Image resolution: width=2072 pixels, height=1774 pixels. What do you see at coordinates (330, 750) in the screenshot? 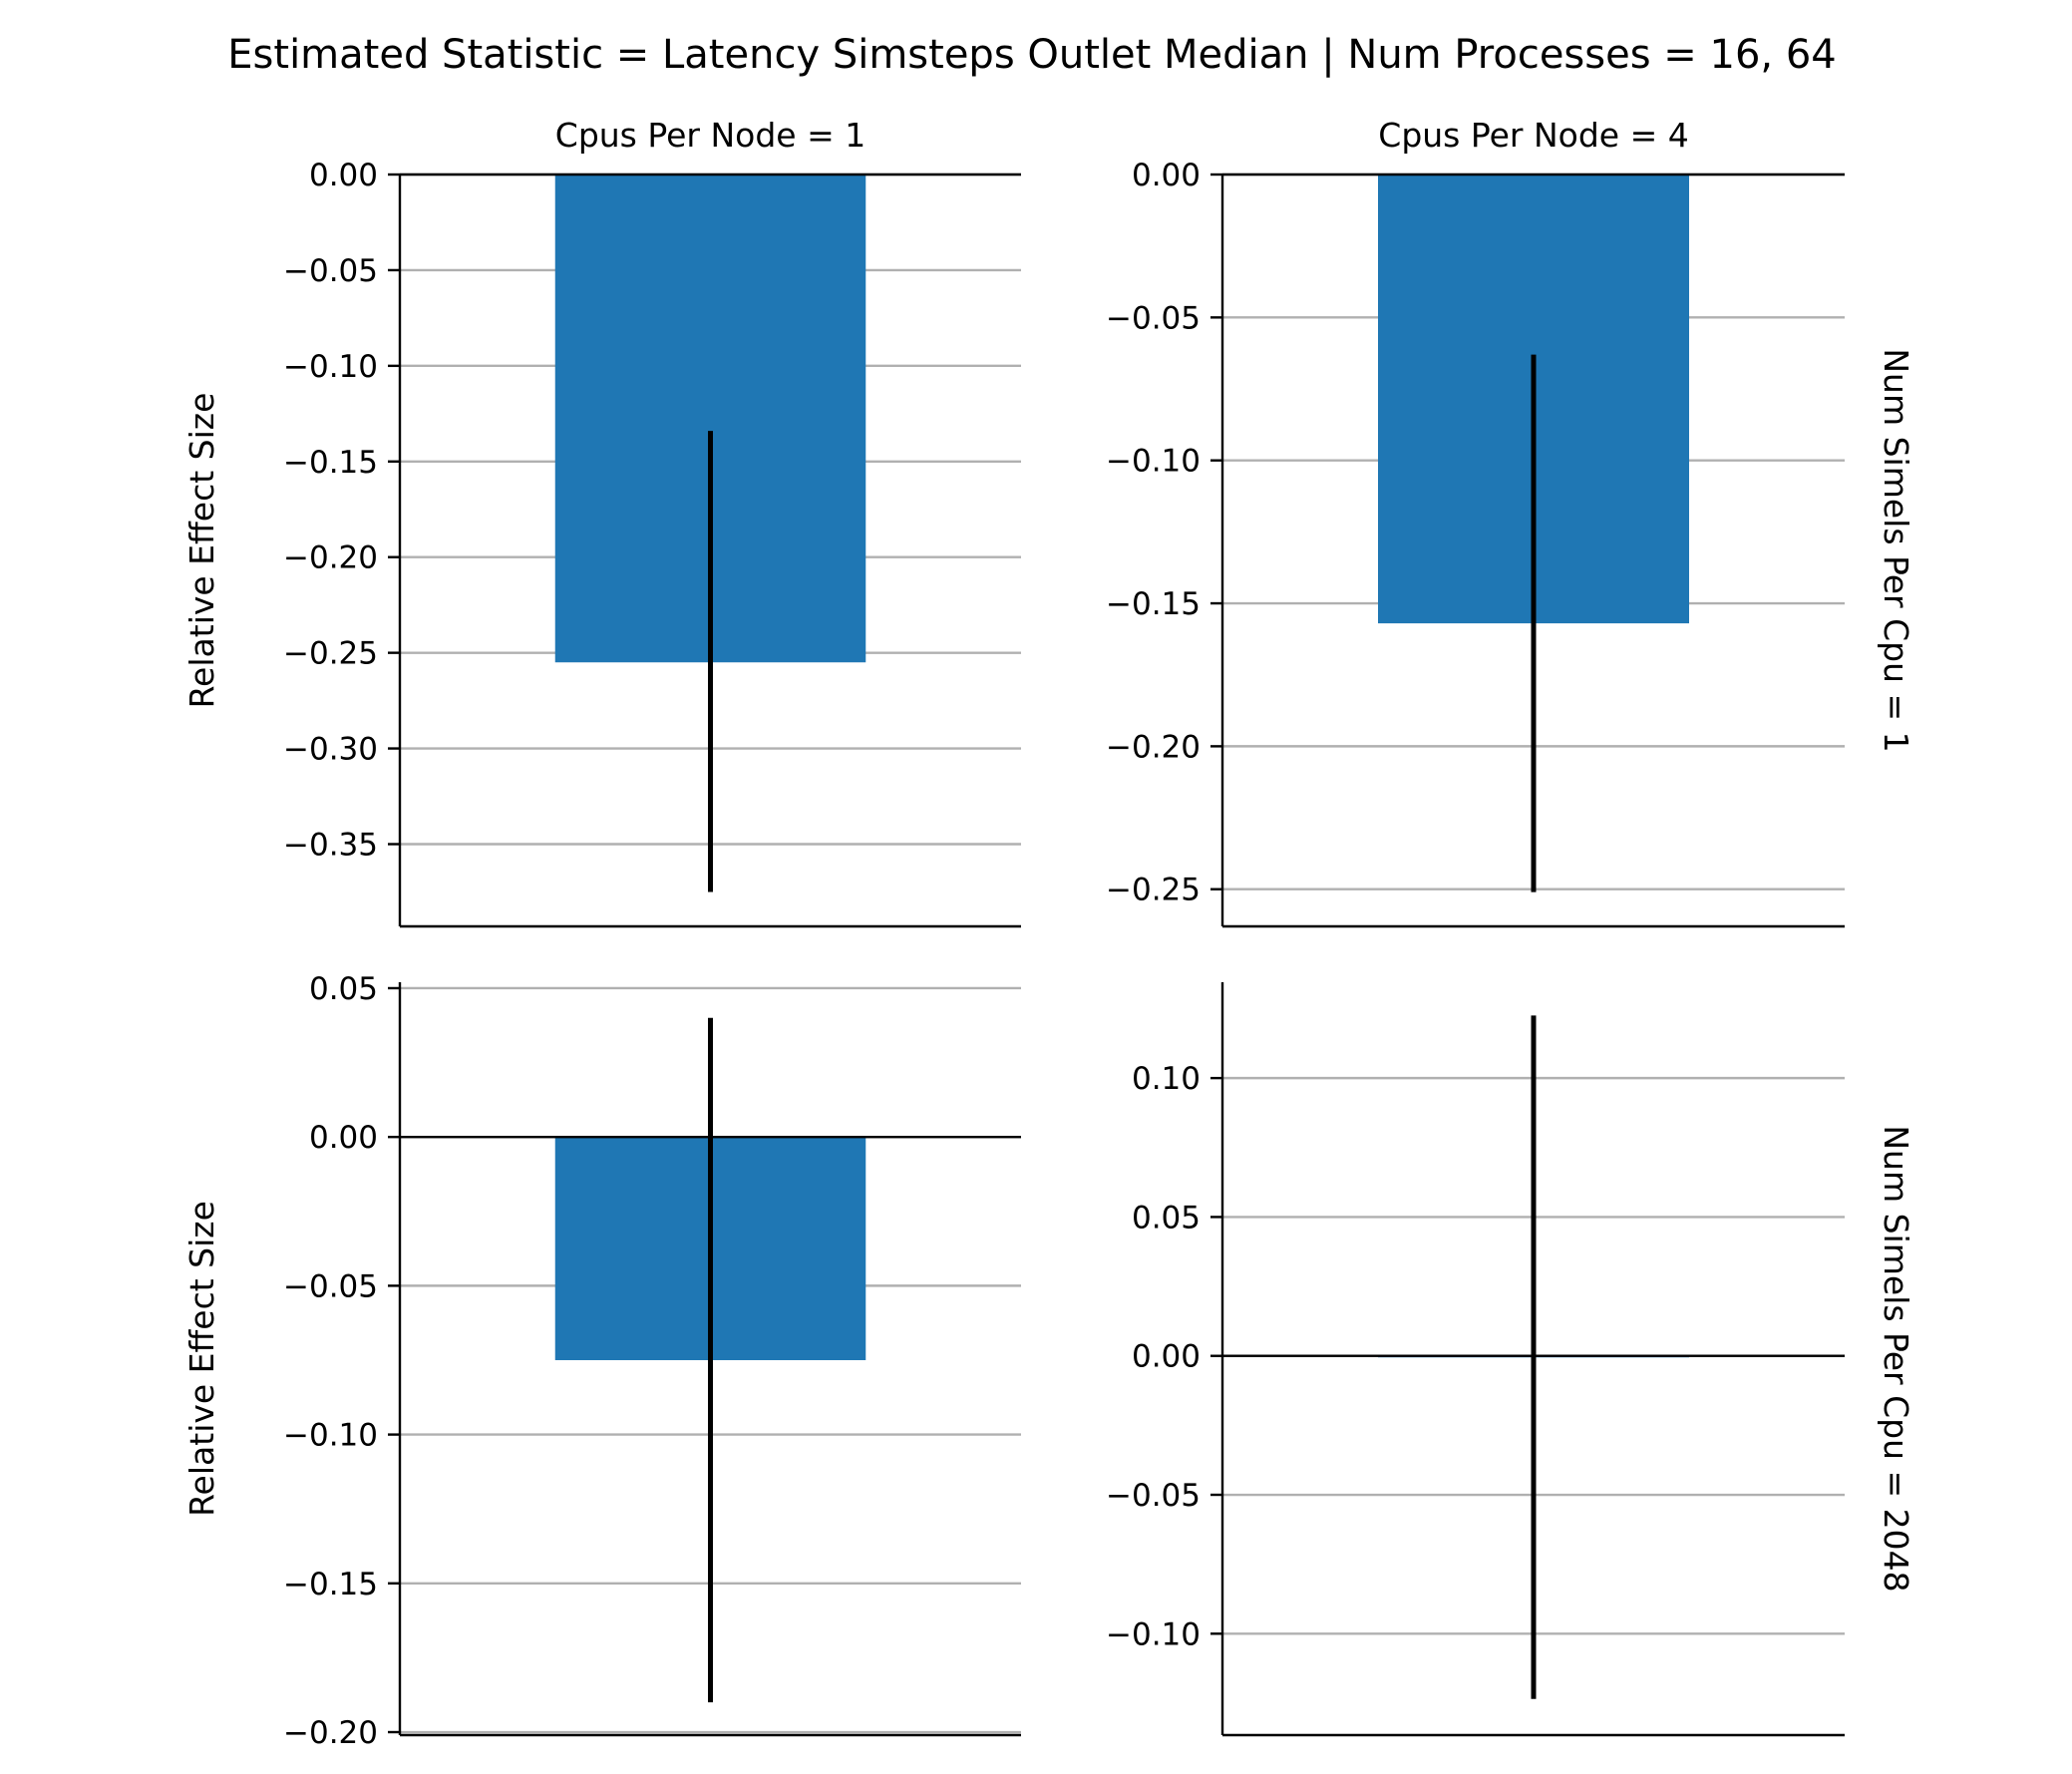
I see `y-tick-label: −0.30` at bounding box center [330, 750].